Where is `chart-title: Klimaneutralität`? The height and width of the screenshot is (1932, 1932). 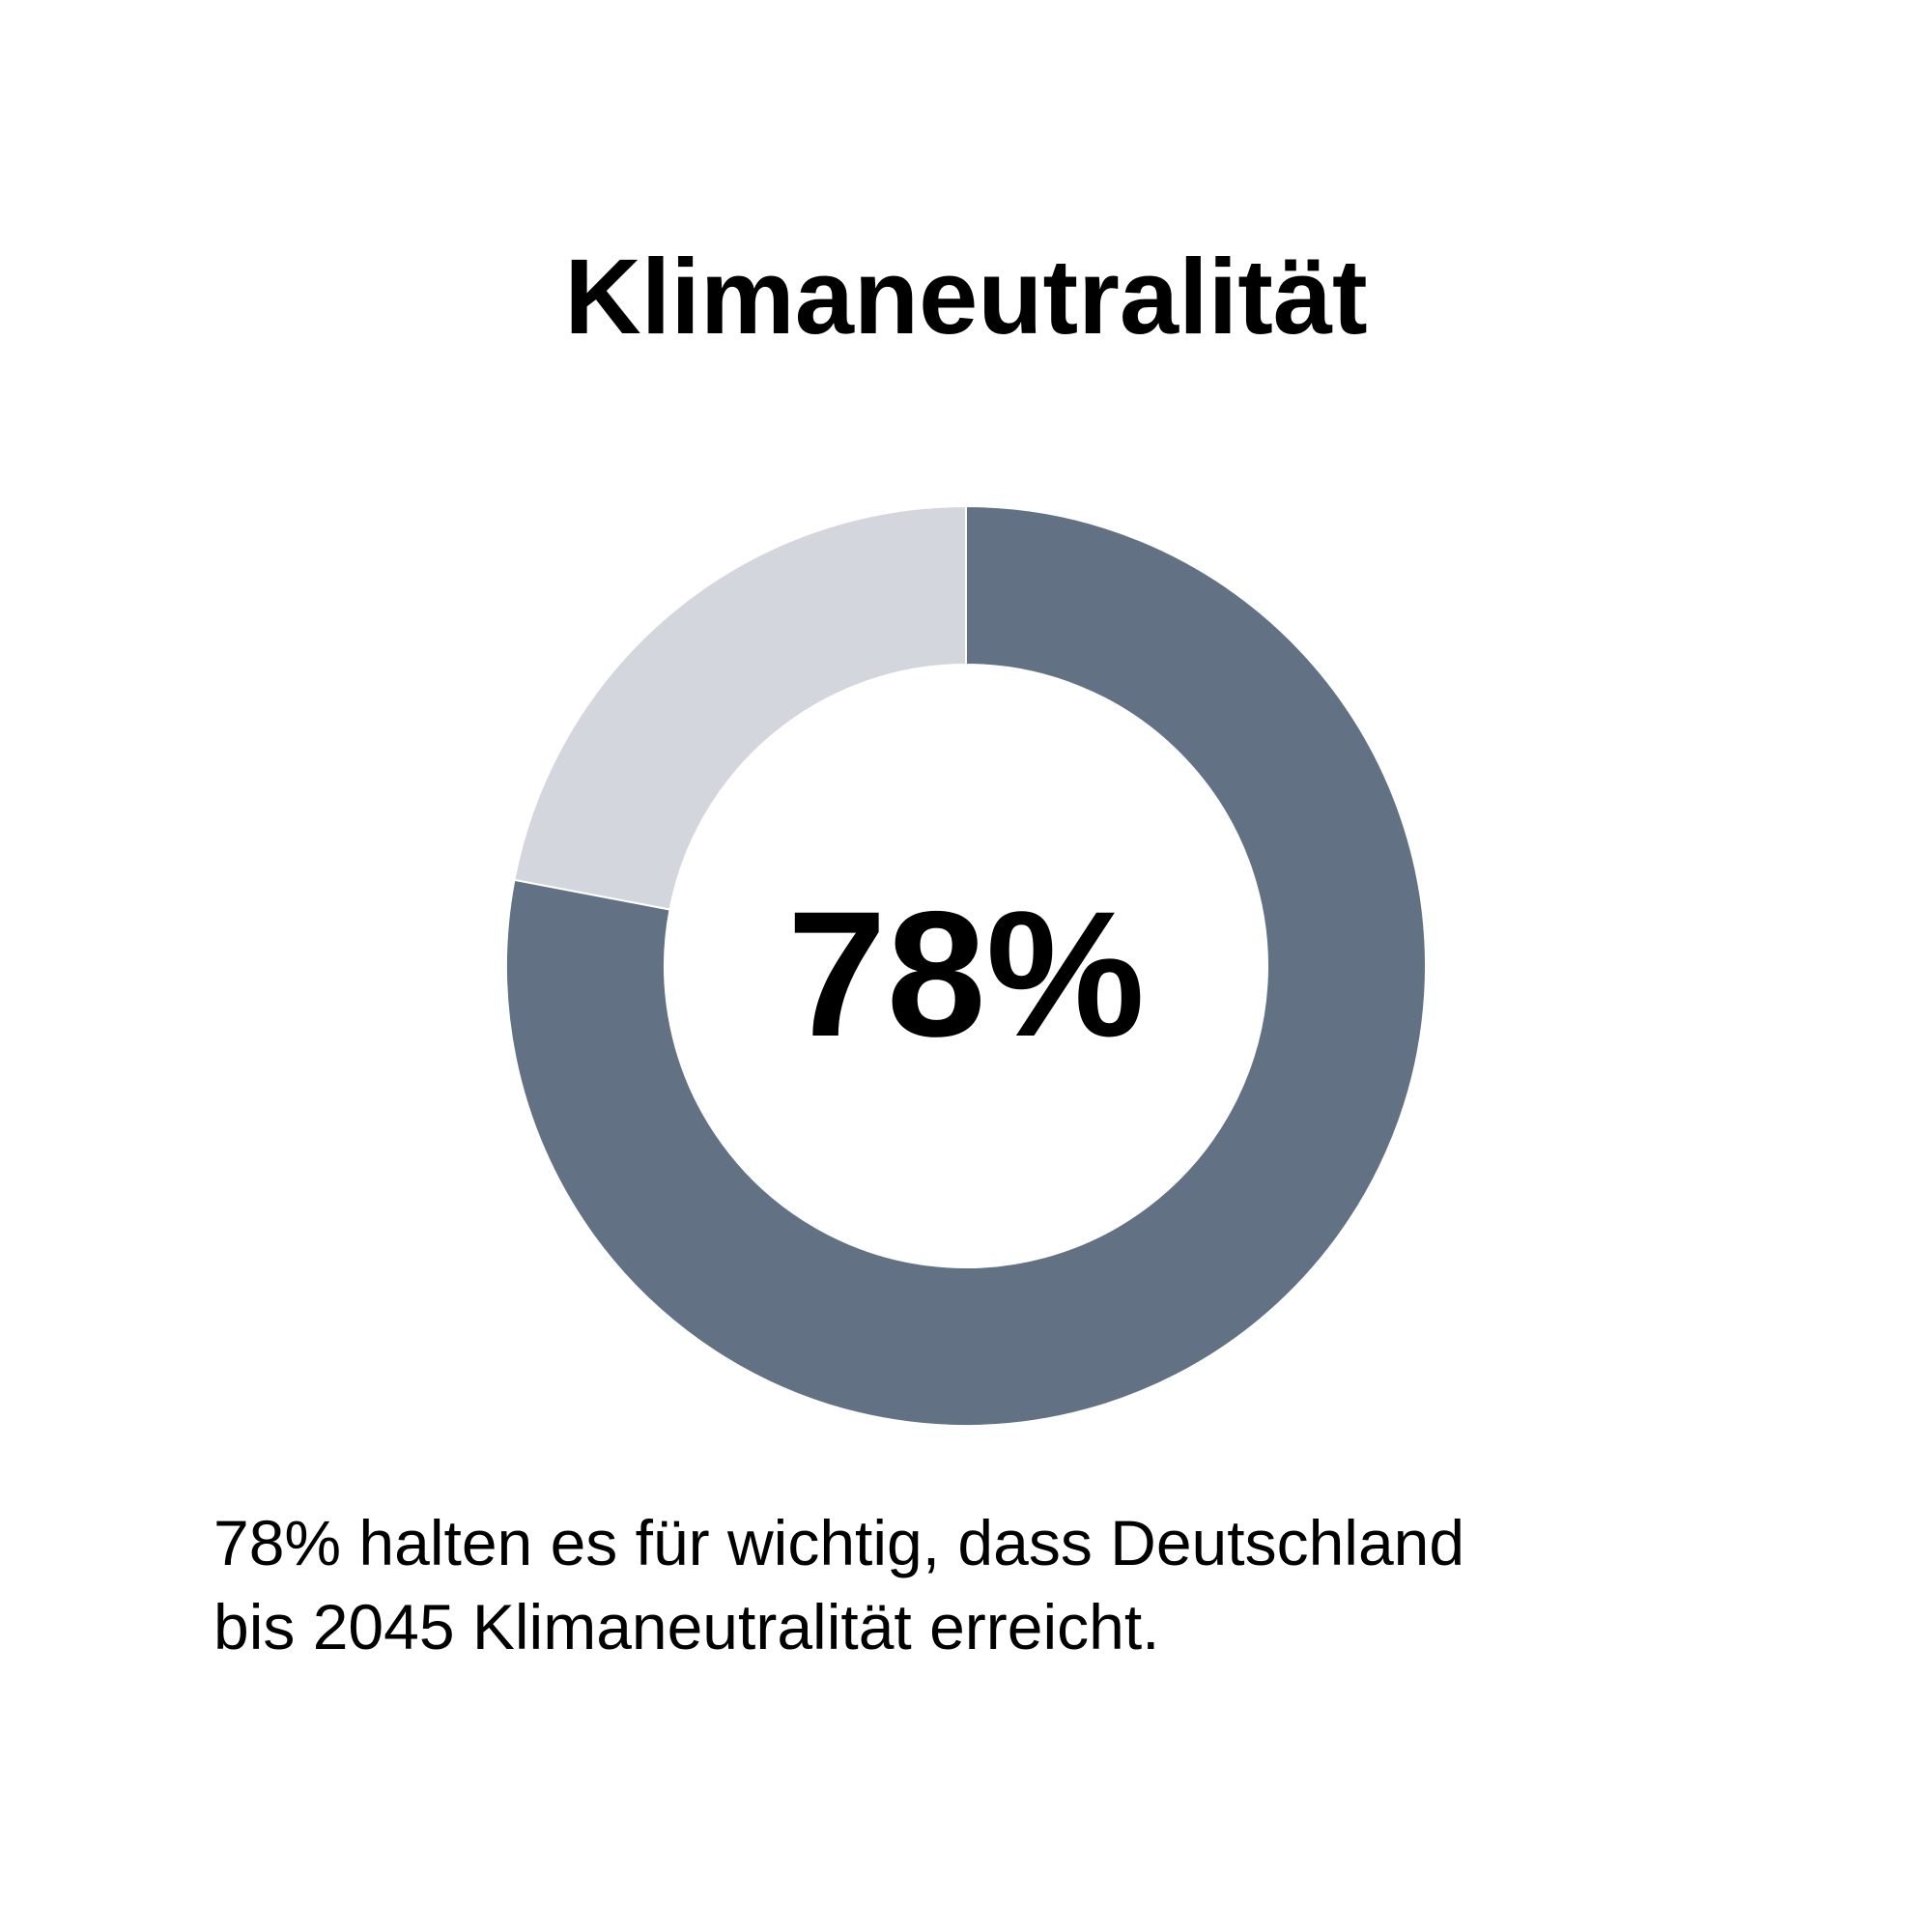 chart-title: Klimaneutralität is located at coordinates (965, 297).